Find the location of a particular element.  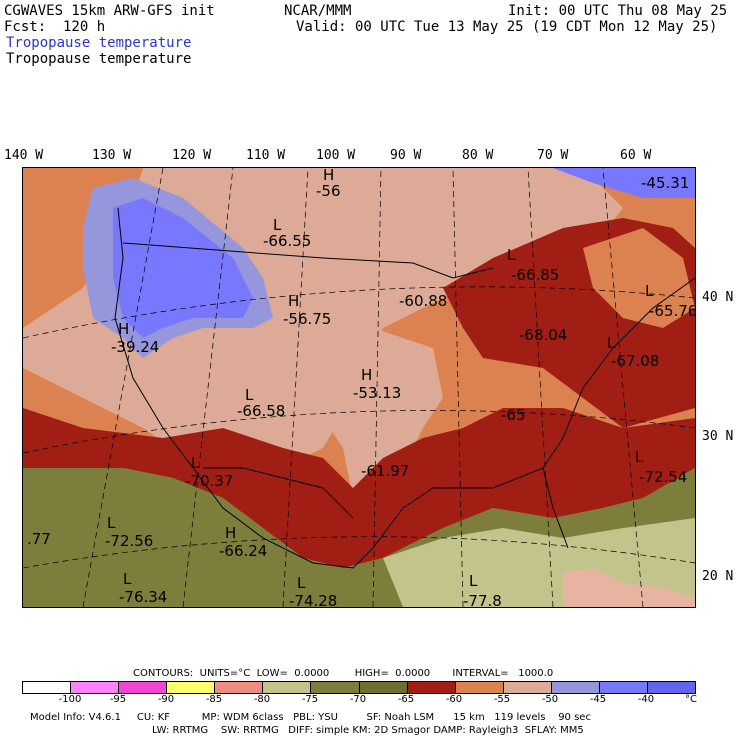

map-annotation-value: -74.28 is located at coordinates (313, 599).